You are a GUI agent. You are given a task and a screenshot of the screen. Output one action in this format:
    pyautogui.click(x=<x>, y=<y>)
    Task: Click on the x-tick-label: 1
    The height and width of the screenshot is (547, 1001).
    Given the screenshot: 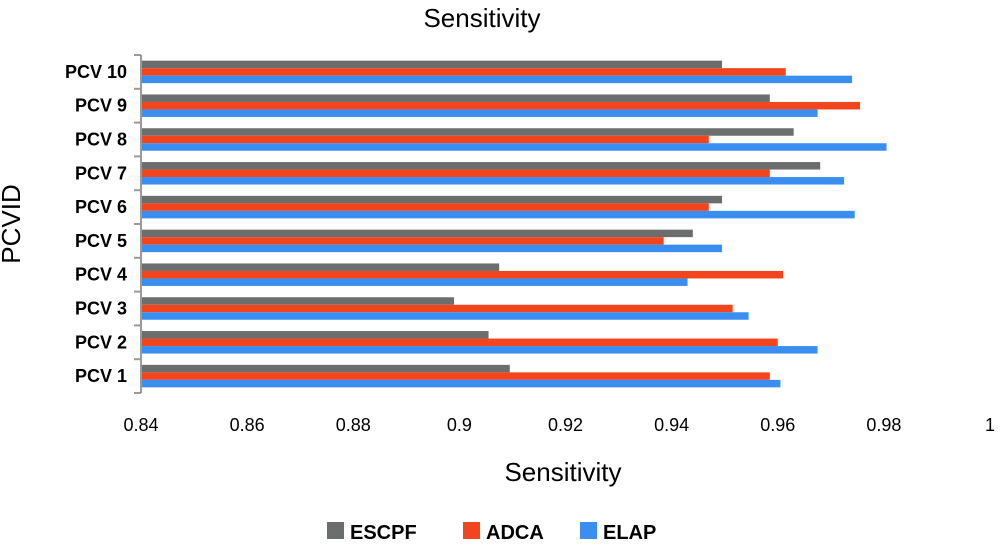 What is the action you would take?
    pyautogui.click(x=990, y=425)
    